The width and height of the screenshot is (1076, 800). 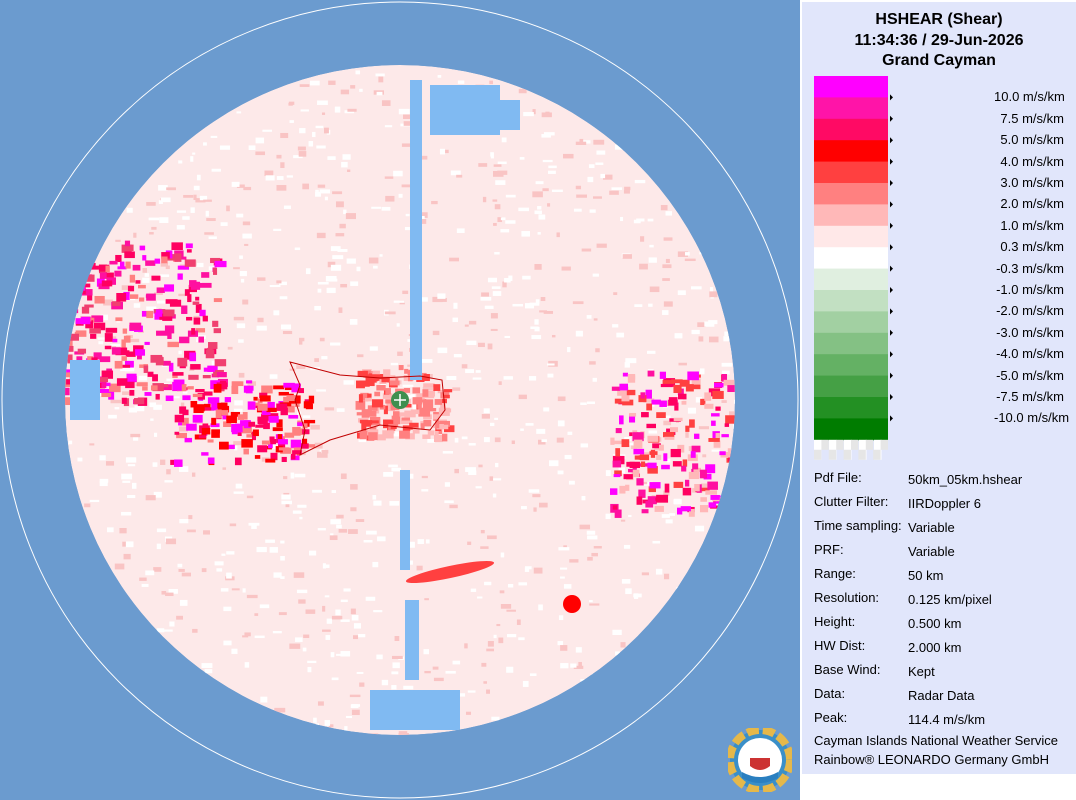 What do you see at coordinates (939, 19) in the screenshot?
I see `title: HSHEAR (Shear)` at bounding box center [939, 19].